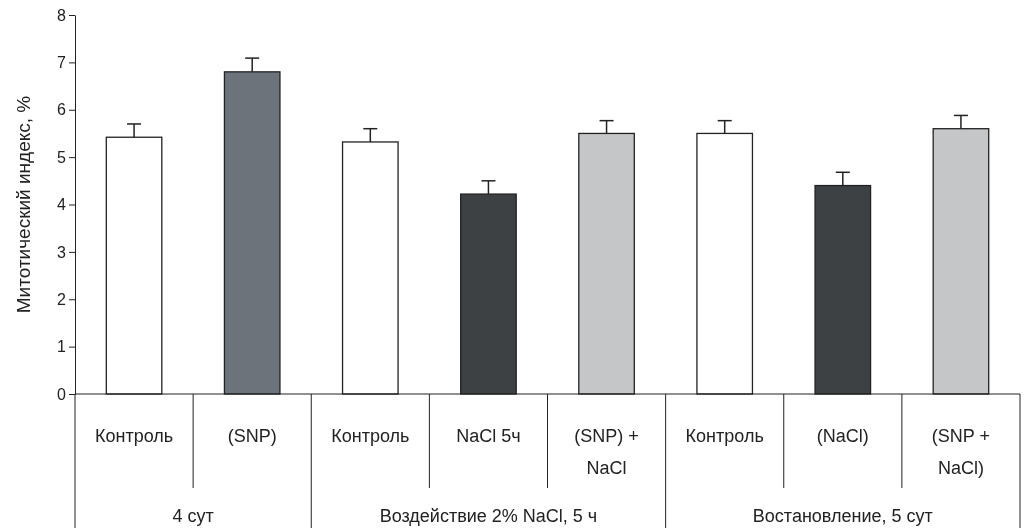  What do you see at coordinates (252, 436) in the screenshot?
I see `x-tick-label: (SNP)` at bounding box center [252, 436].